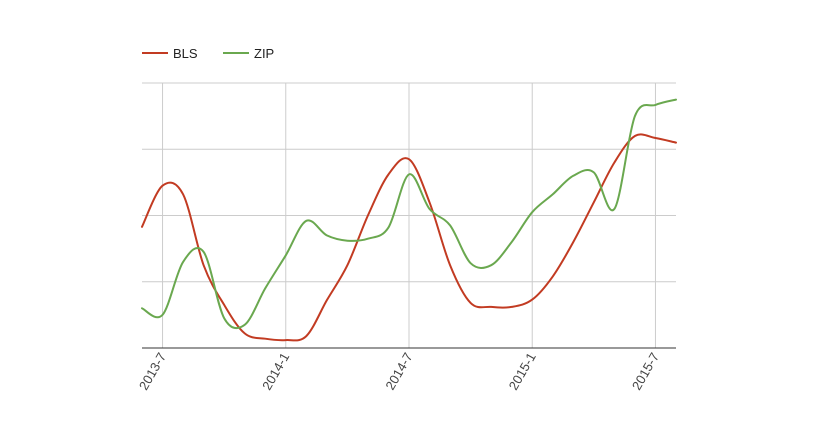 The width and height of the screenshot is (816, 431). I want to click on x-tick-label: 2013-7, so click(152, 371).